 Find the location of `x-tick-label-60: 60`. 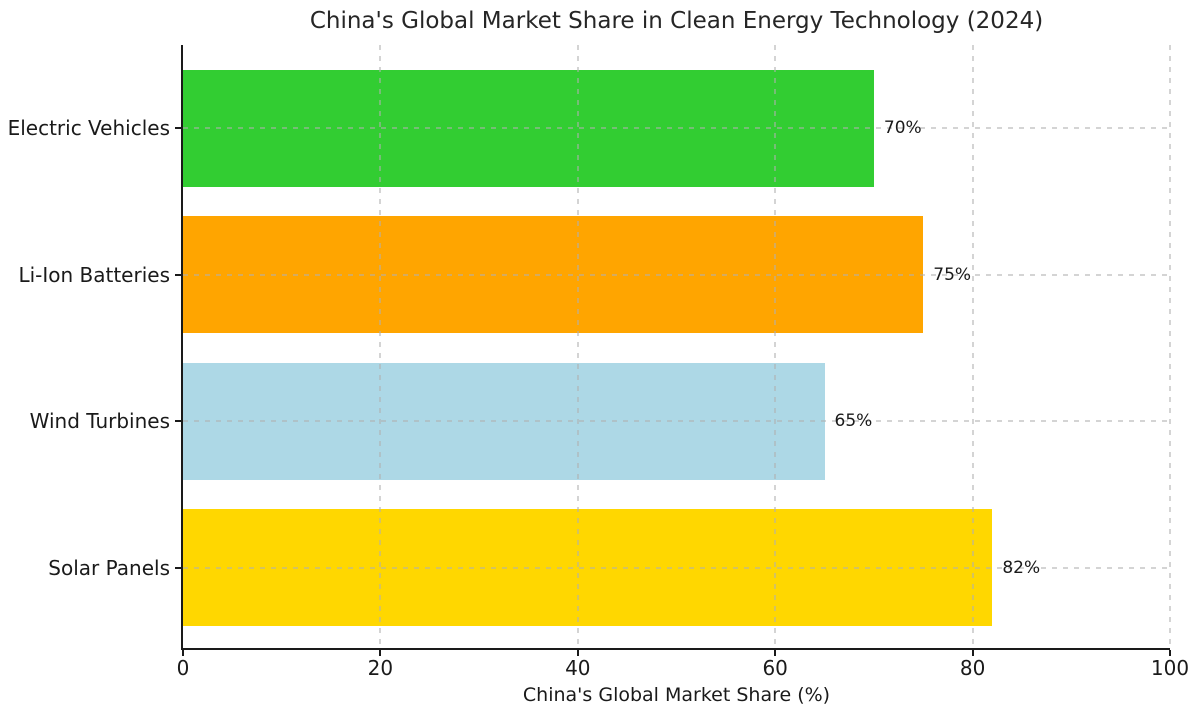

x-tick-label-60: 60 is located at coordinates (775, 668).